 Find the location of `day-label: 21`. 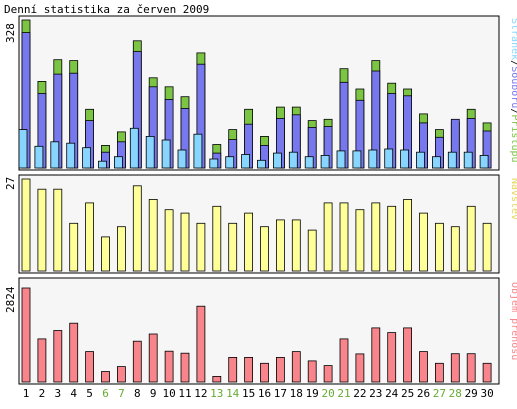

day-label: 21 is located at coordinates (343, 393).